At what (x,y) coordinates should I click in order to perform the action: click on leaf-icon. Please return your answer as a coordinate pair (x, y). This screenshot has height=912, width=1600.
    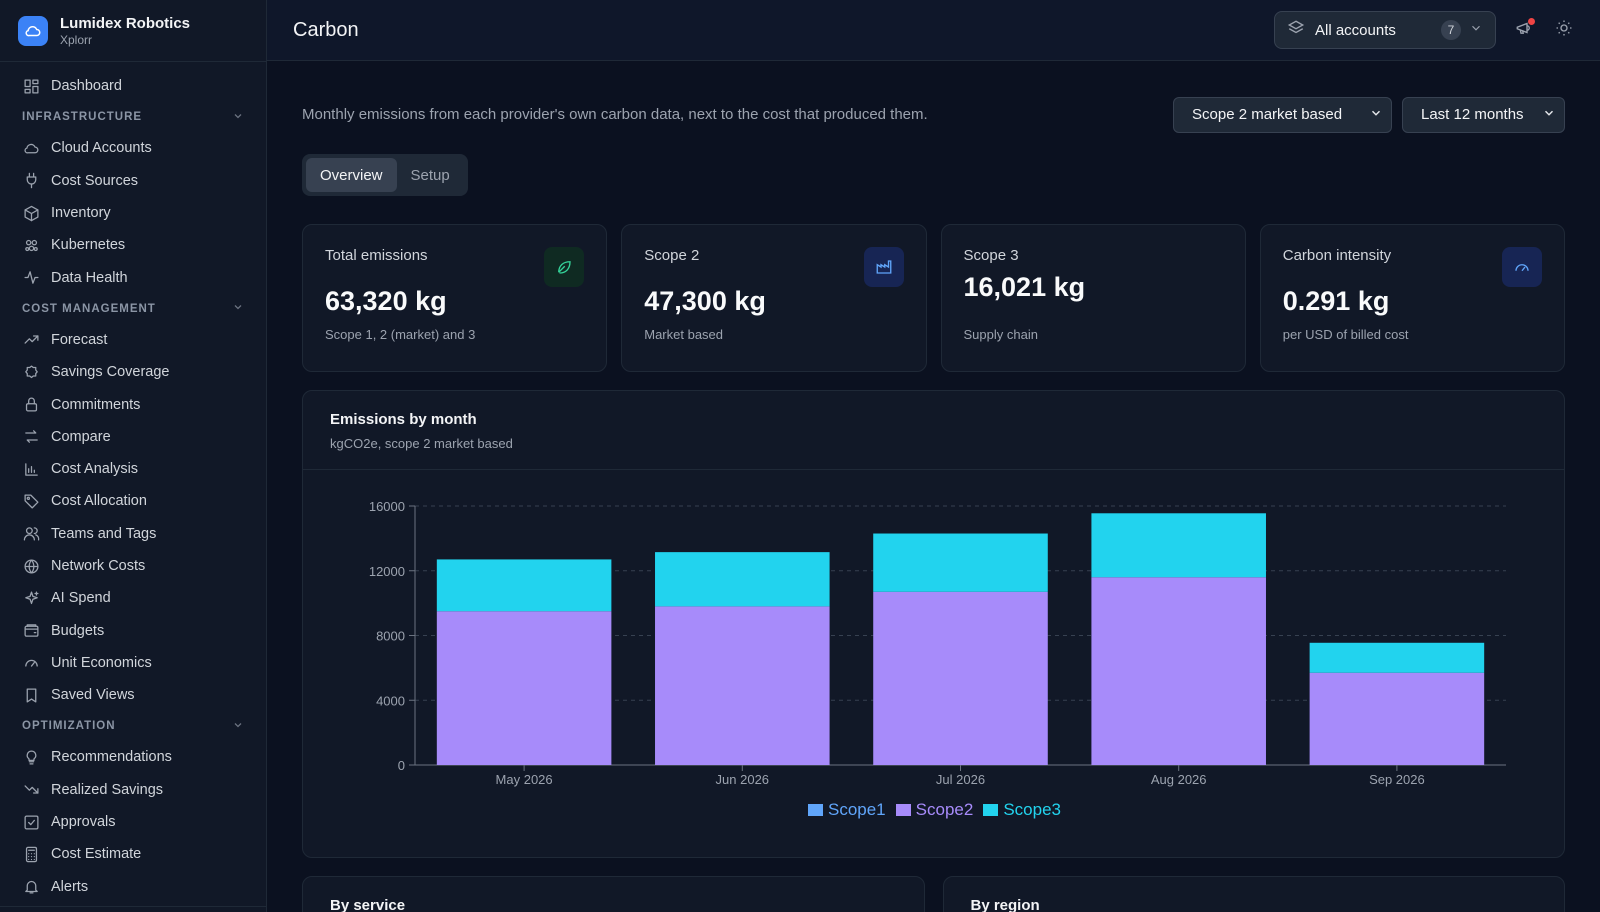
    Looking at the image, I should click on (564, 267).